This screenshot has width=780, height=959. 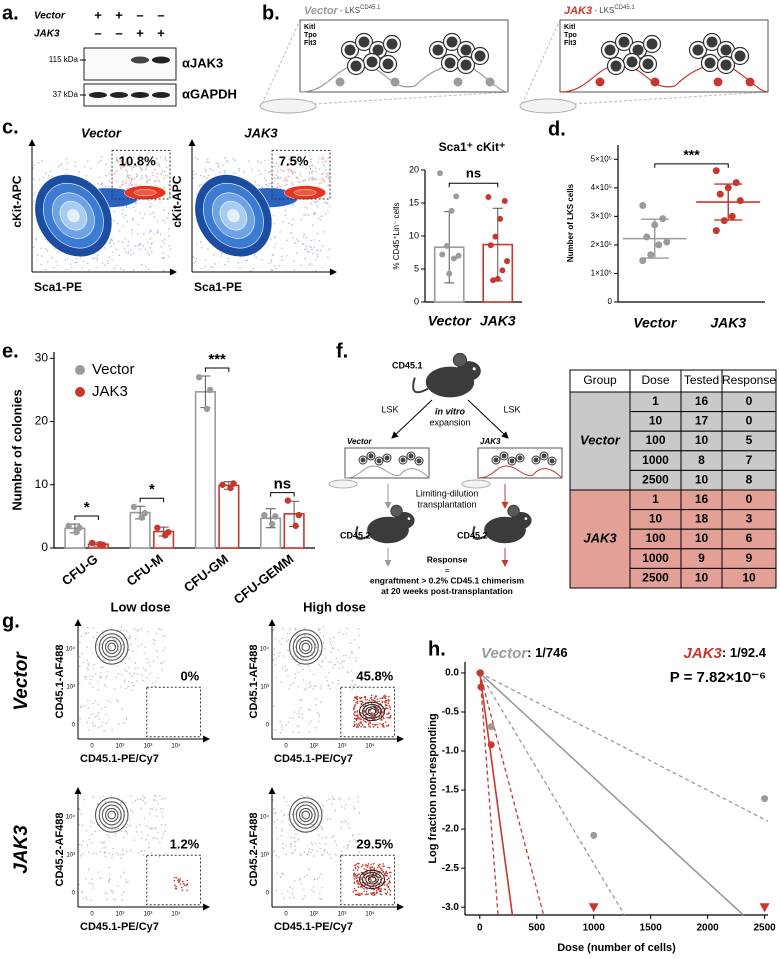 What do you see at coordinates (513, 511) in the screenshot?
I see `mouse-ear` at bounding box center [513, 511].